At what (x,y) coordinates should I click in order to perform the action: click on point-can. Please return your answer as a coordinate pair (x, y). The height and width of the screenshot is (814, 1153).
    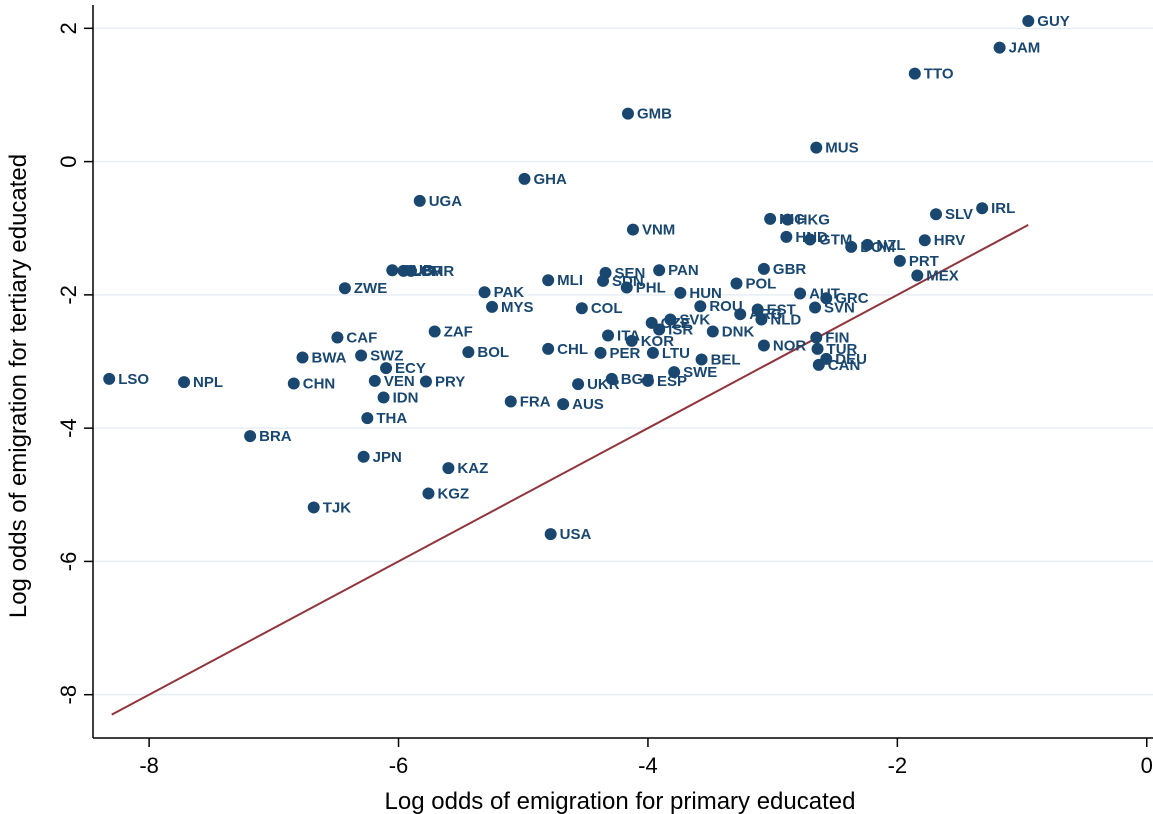
    Looking at the image, I should click on (818, 364).